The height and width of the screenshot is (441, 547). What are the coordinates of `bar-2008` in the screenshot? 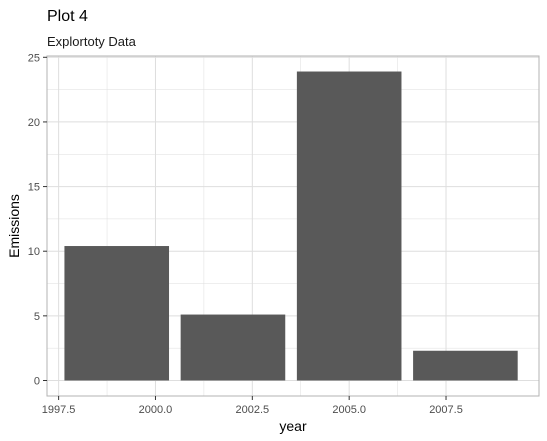 It's located at (465, 365).